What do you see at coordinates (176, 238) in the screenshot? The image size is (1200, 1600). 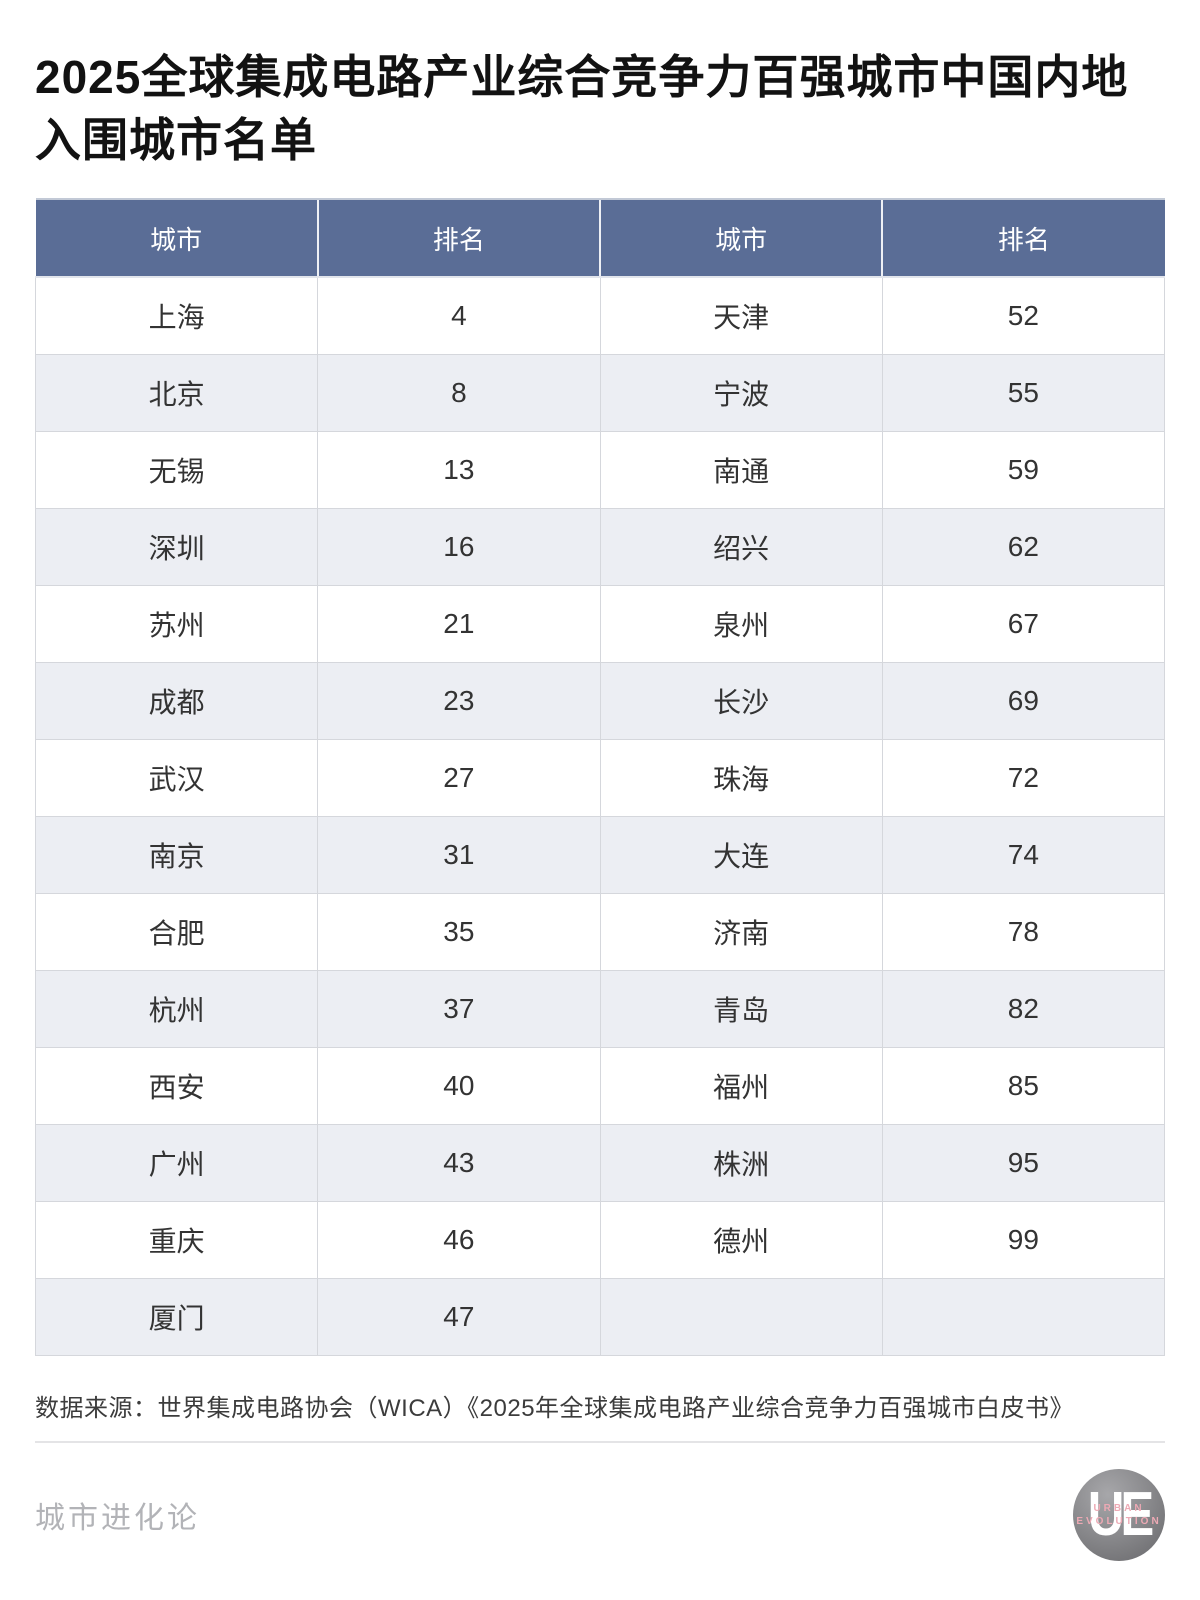 I see `column-header-city-left: 城市` at bounding box center [176, 238].